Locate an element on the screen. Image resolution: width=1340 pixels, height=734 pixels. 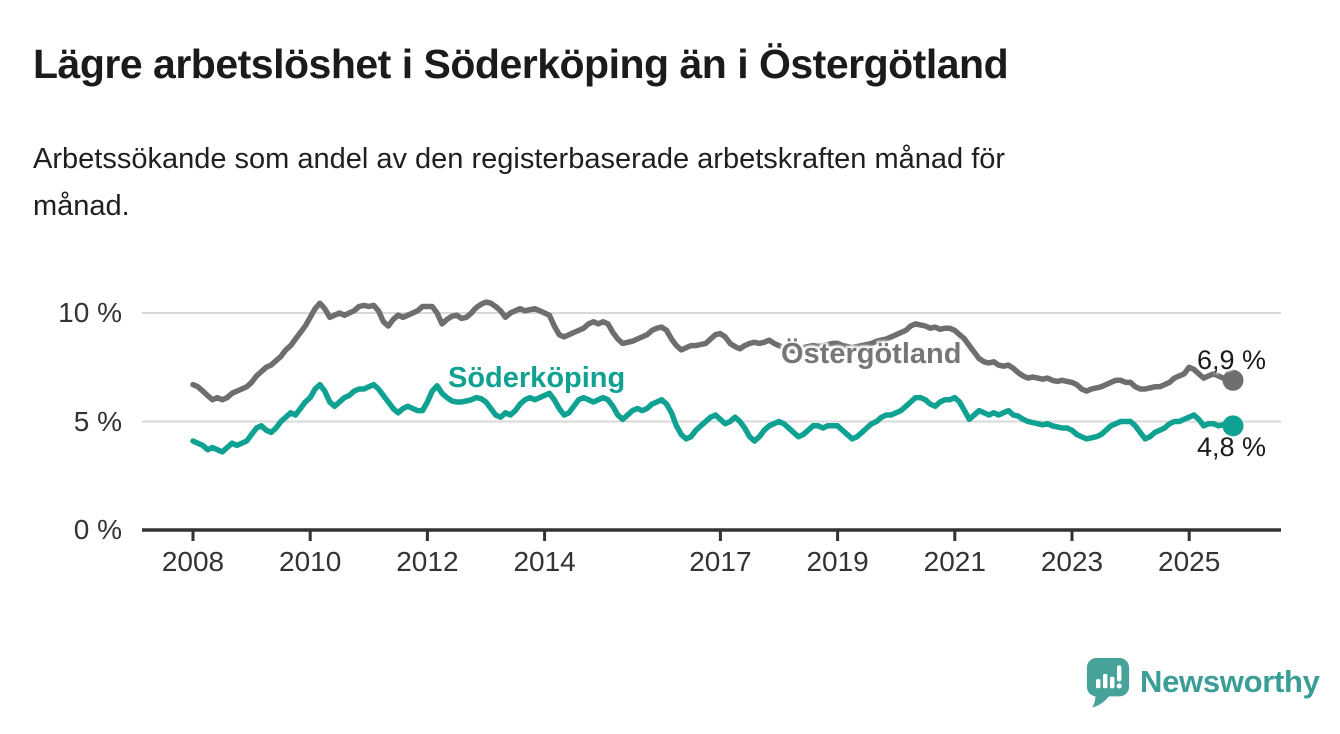
line-ostergotland is located at coordinates (713, 351).